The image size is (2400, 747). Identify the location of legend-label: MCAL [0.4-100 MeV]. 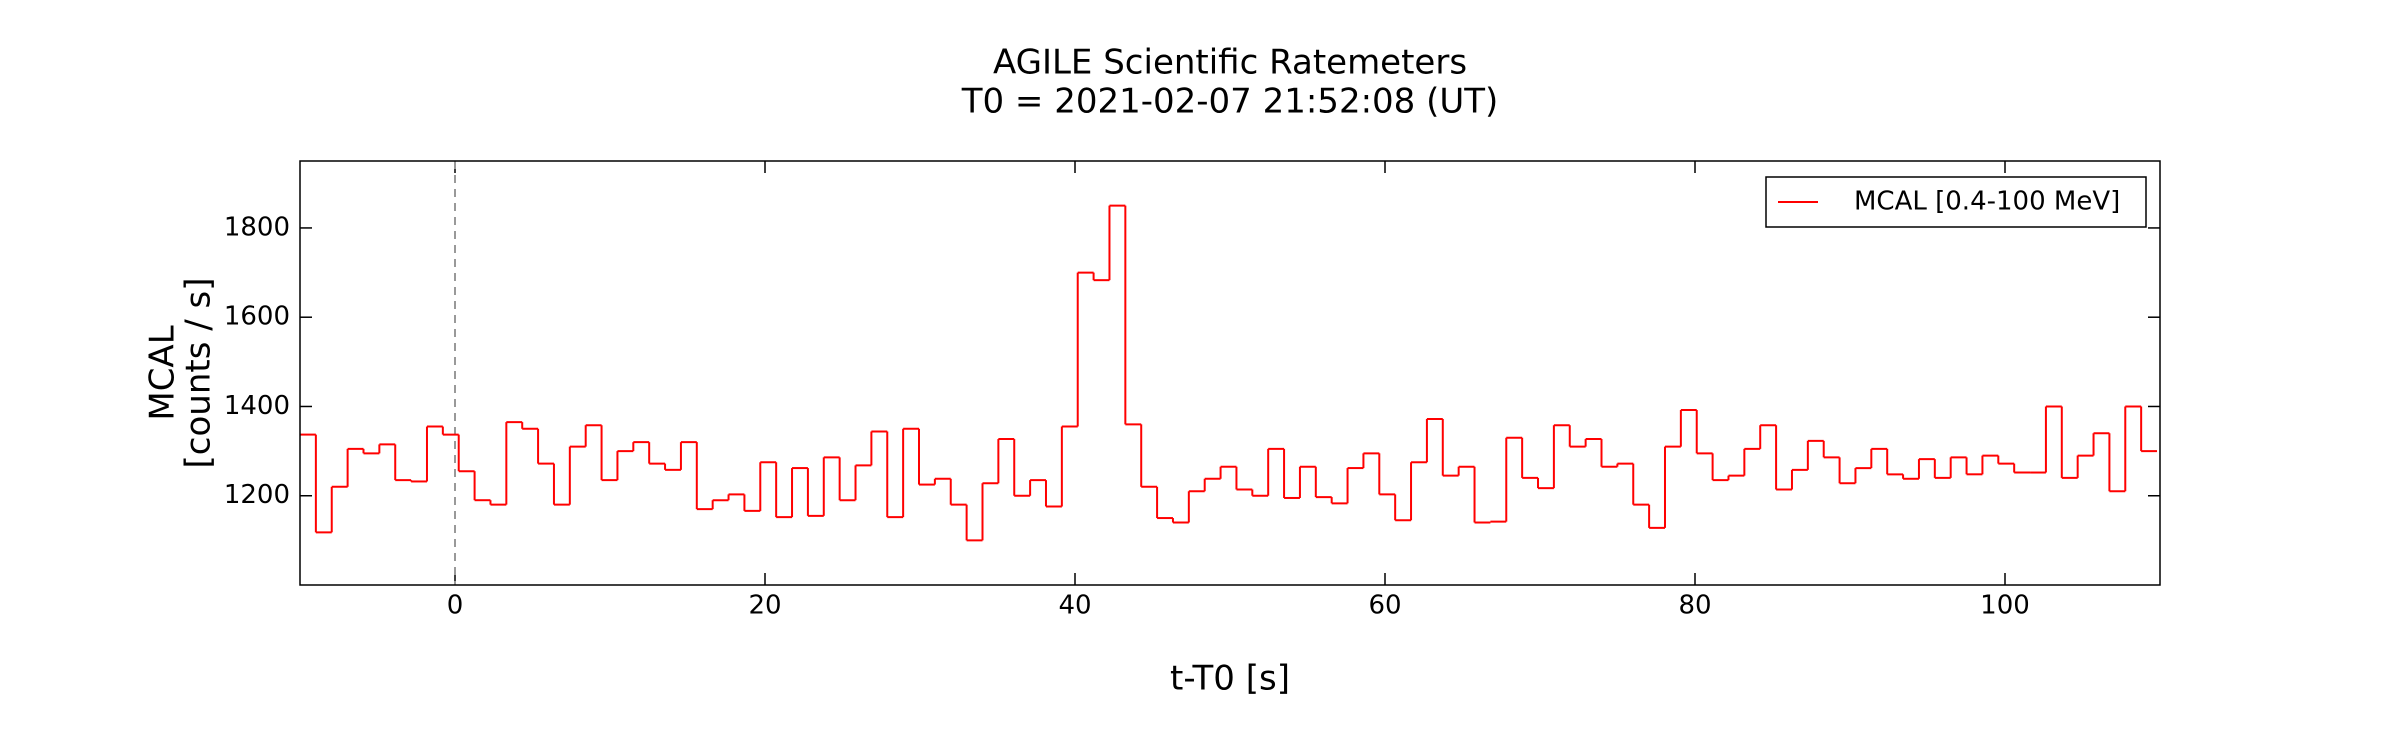
(1987, 202).